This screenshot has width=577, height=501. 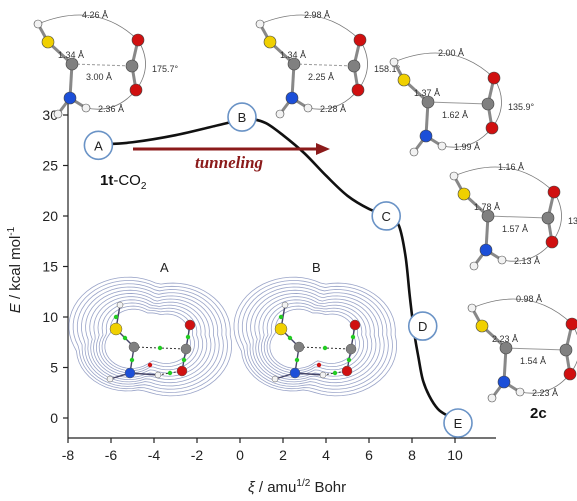 I want to click on y-tick-label: 15, so click(x=50, y=267).